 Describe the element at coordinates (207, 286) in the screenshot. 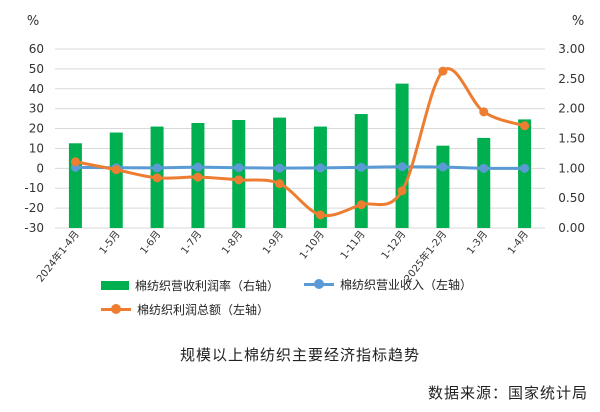

I see `legend-label-margin: 棉纺织营收利润率（右轴）` at that location.